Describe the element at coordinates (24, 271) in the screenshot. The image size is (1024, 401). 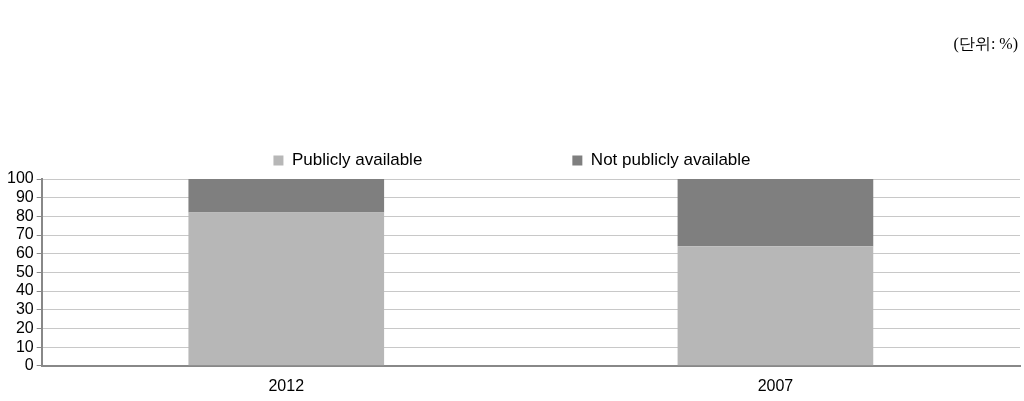
I see `y-tick-label: 50` at that location.